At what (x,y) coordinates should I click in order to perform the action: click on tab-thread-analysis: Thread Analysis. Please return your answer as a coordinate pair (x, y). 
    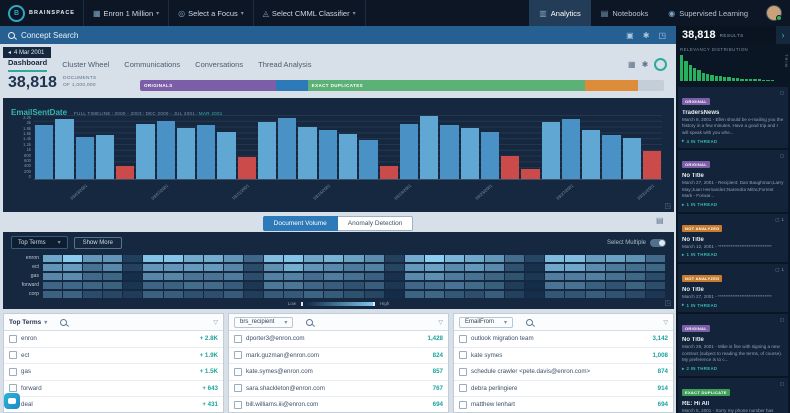
    Looking at the image, I should click on (285, 64).